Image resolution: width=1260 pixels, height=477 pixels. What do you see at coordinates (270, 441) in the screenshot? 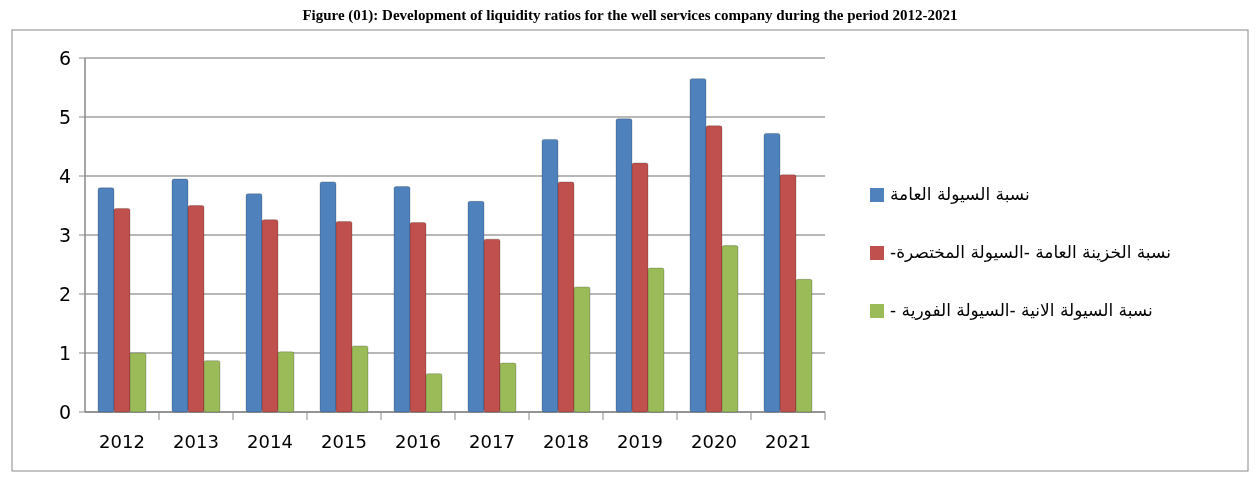
I see `x-tick-label: 2014` at bounding box center [270, 441].